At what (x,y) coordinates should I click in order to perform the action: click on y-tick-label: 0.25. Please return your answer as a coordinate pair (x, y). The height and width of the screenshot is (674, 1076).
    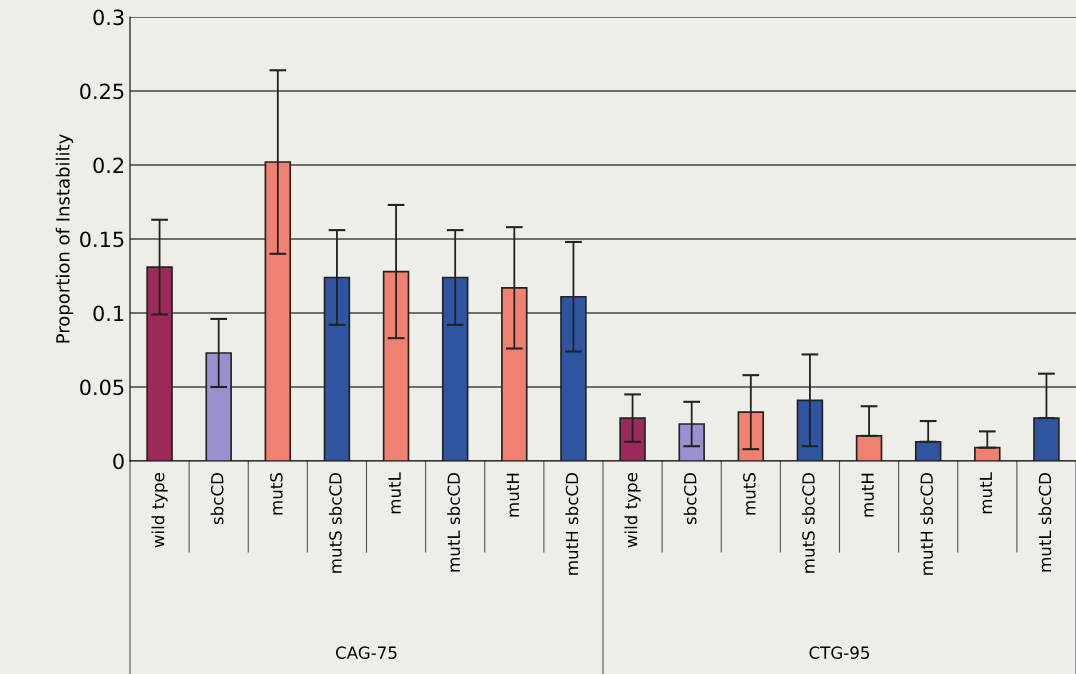
    Looking at the image, I should click on (102, 91).